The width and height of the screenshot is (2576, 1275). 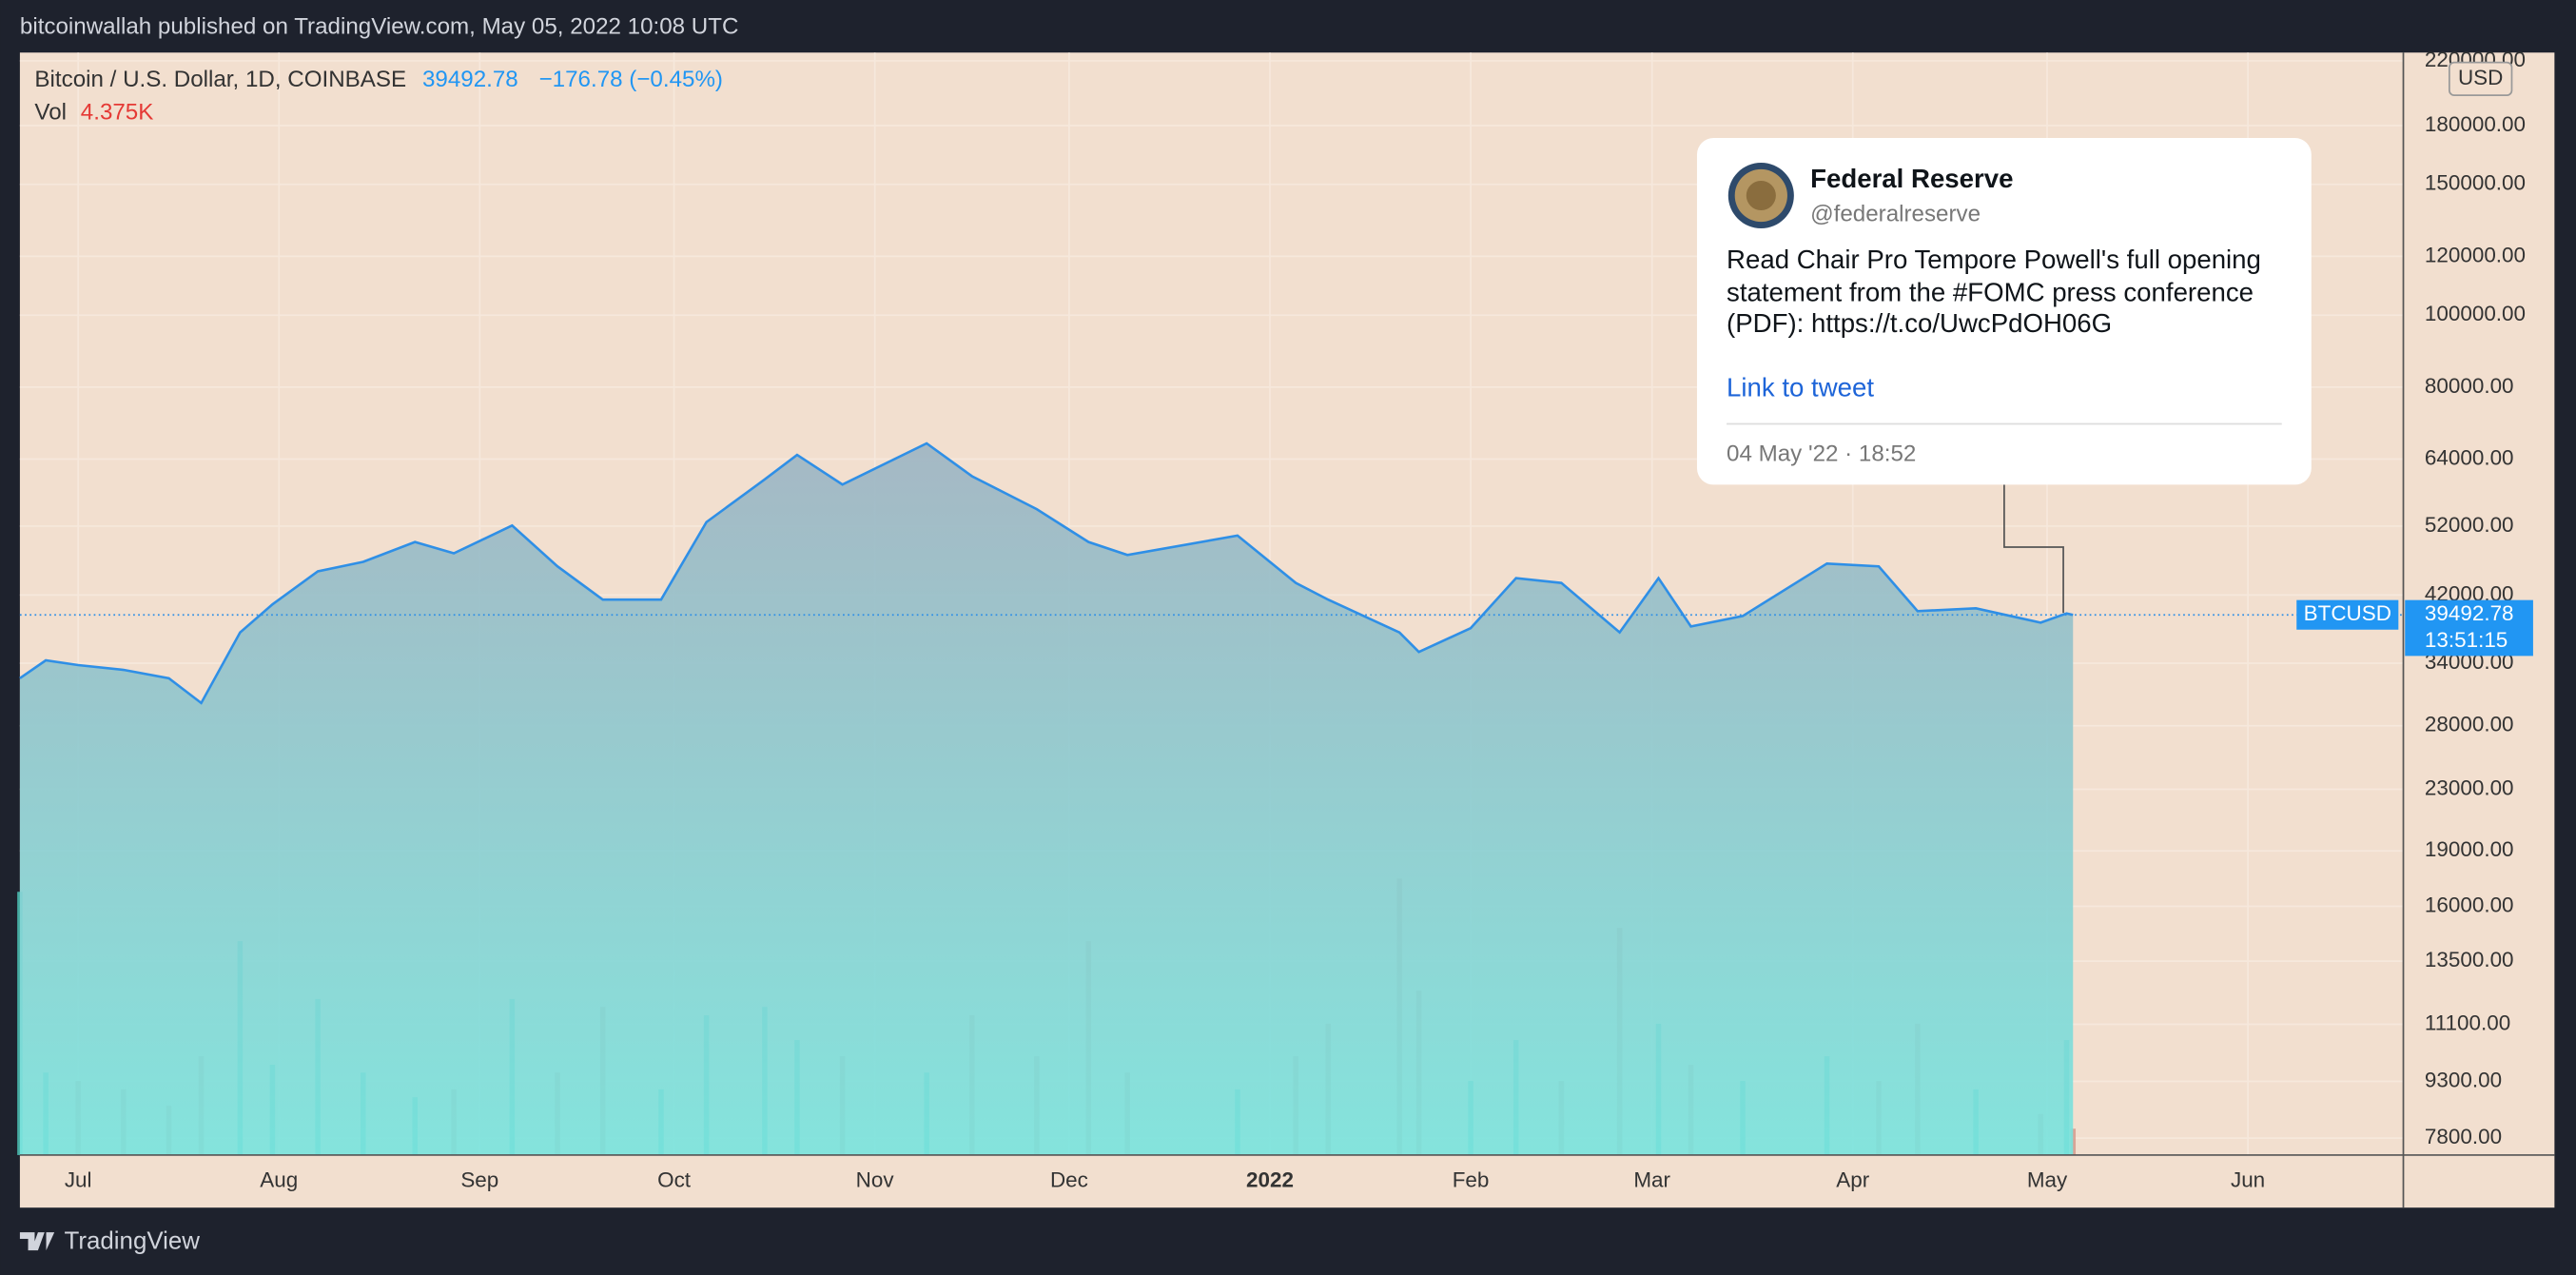 I want to click on y-tick-label: 150000.00, so click(x=2476, y=183).